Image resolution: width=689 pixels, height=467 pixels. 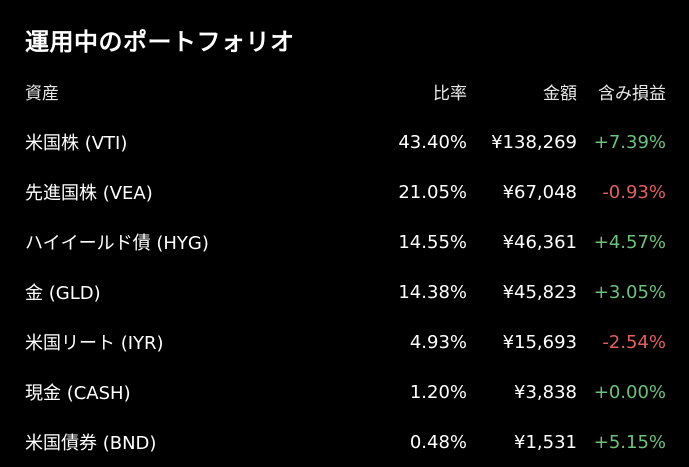 What do you see at coordinates (345, 392) in the screenshot?
I see `table-row: 現金 (CASH) 1.20% ¥3,838 +0.00%` at bounding box center [345, 392].